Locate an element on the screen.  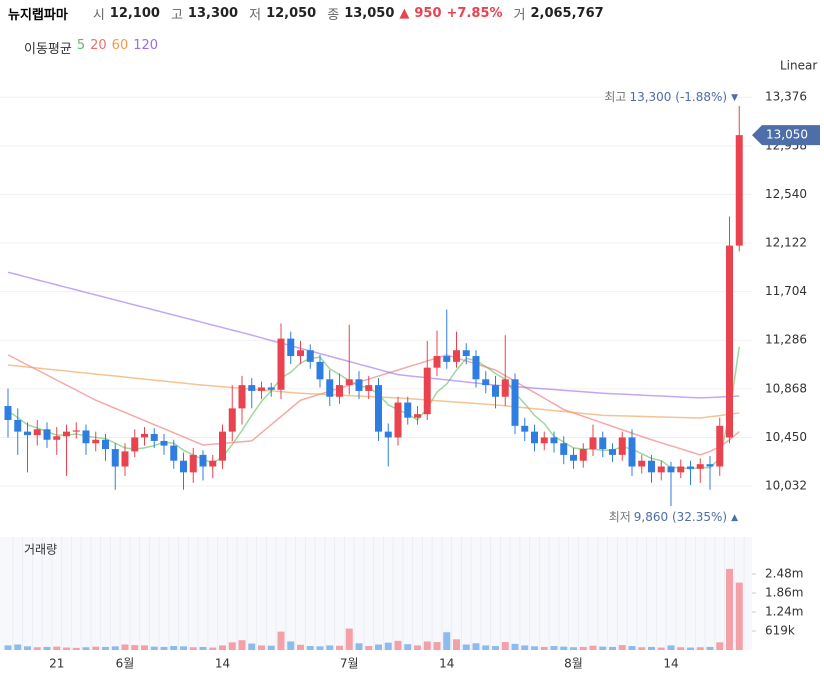
quote-value: 12,100 is located at coordinates (134, 13).